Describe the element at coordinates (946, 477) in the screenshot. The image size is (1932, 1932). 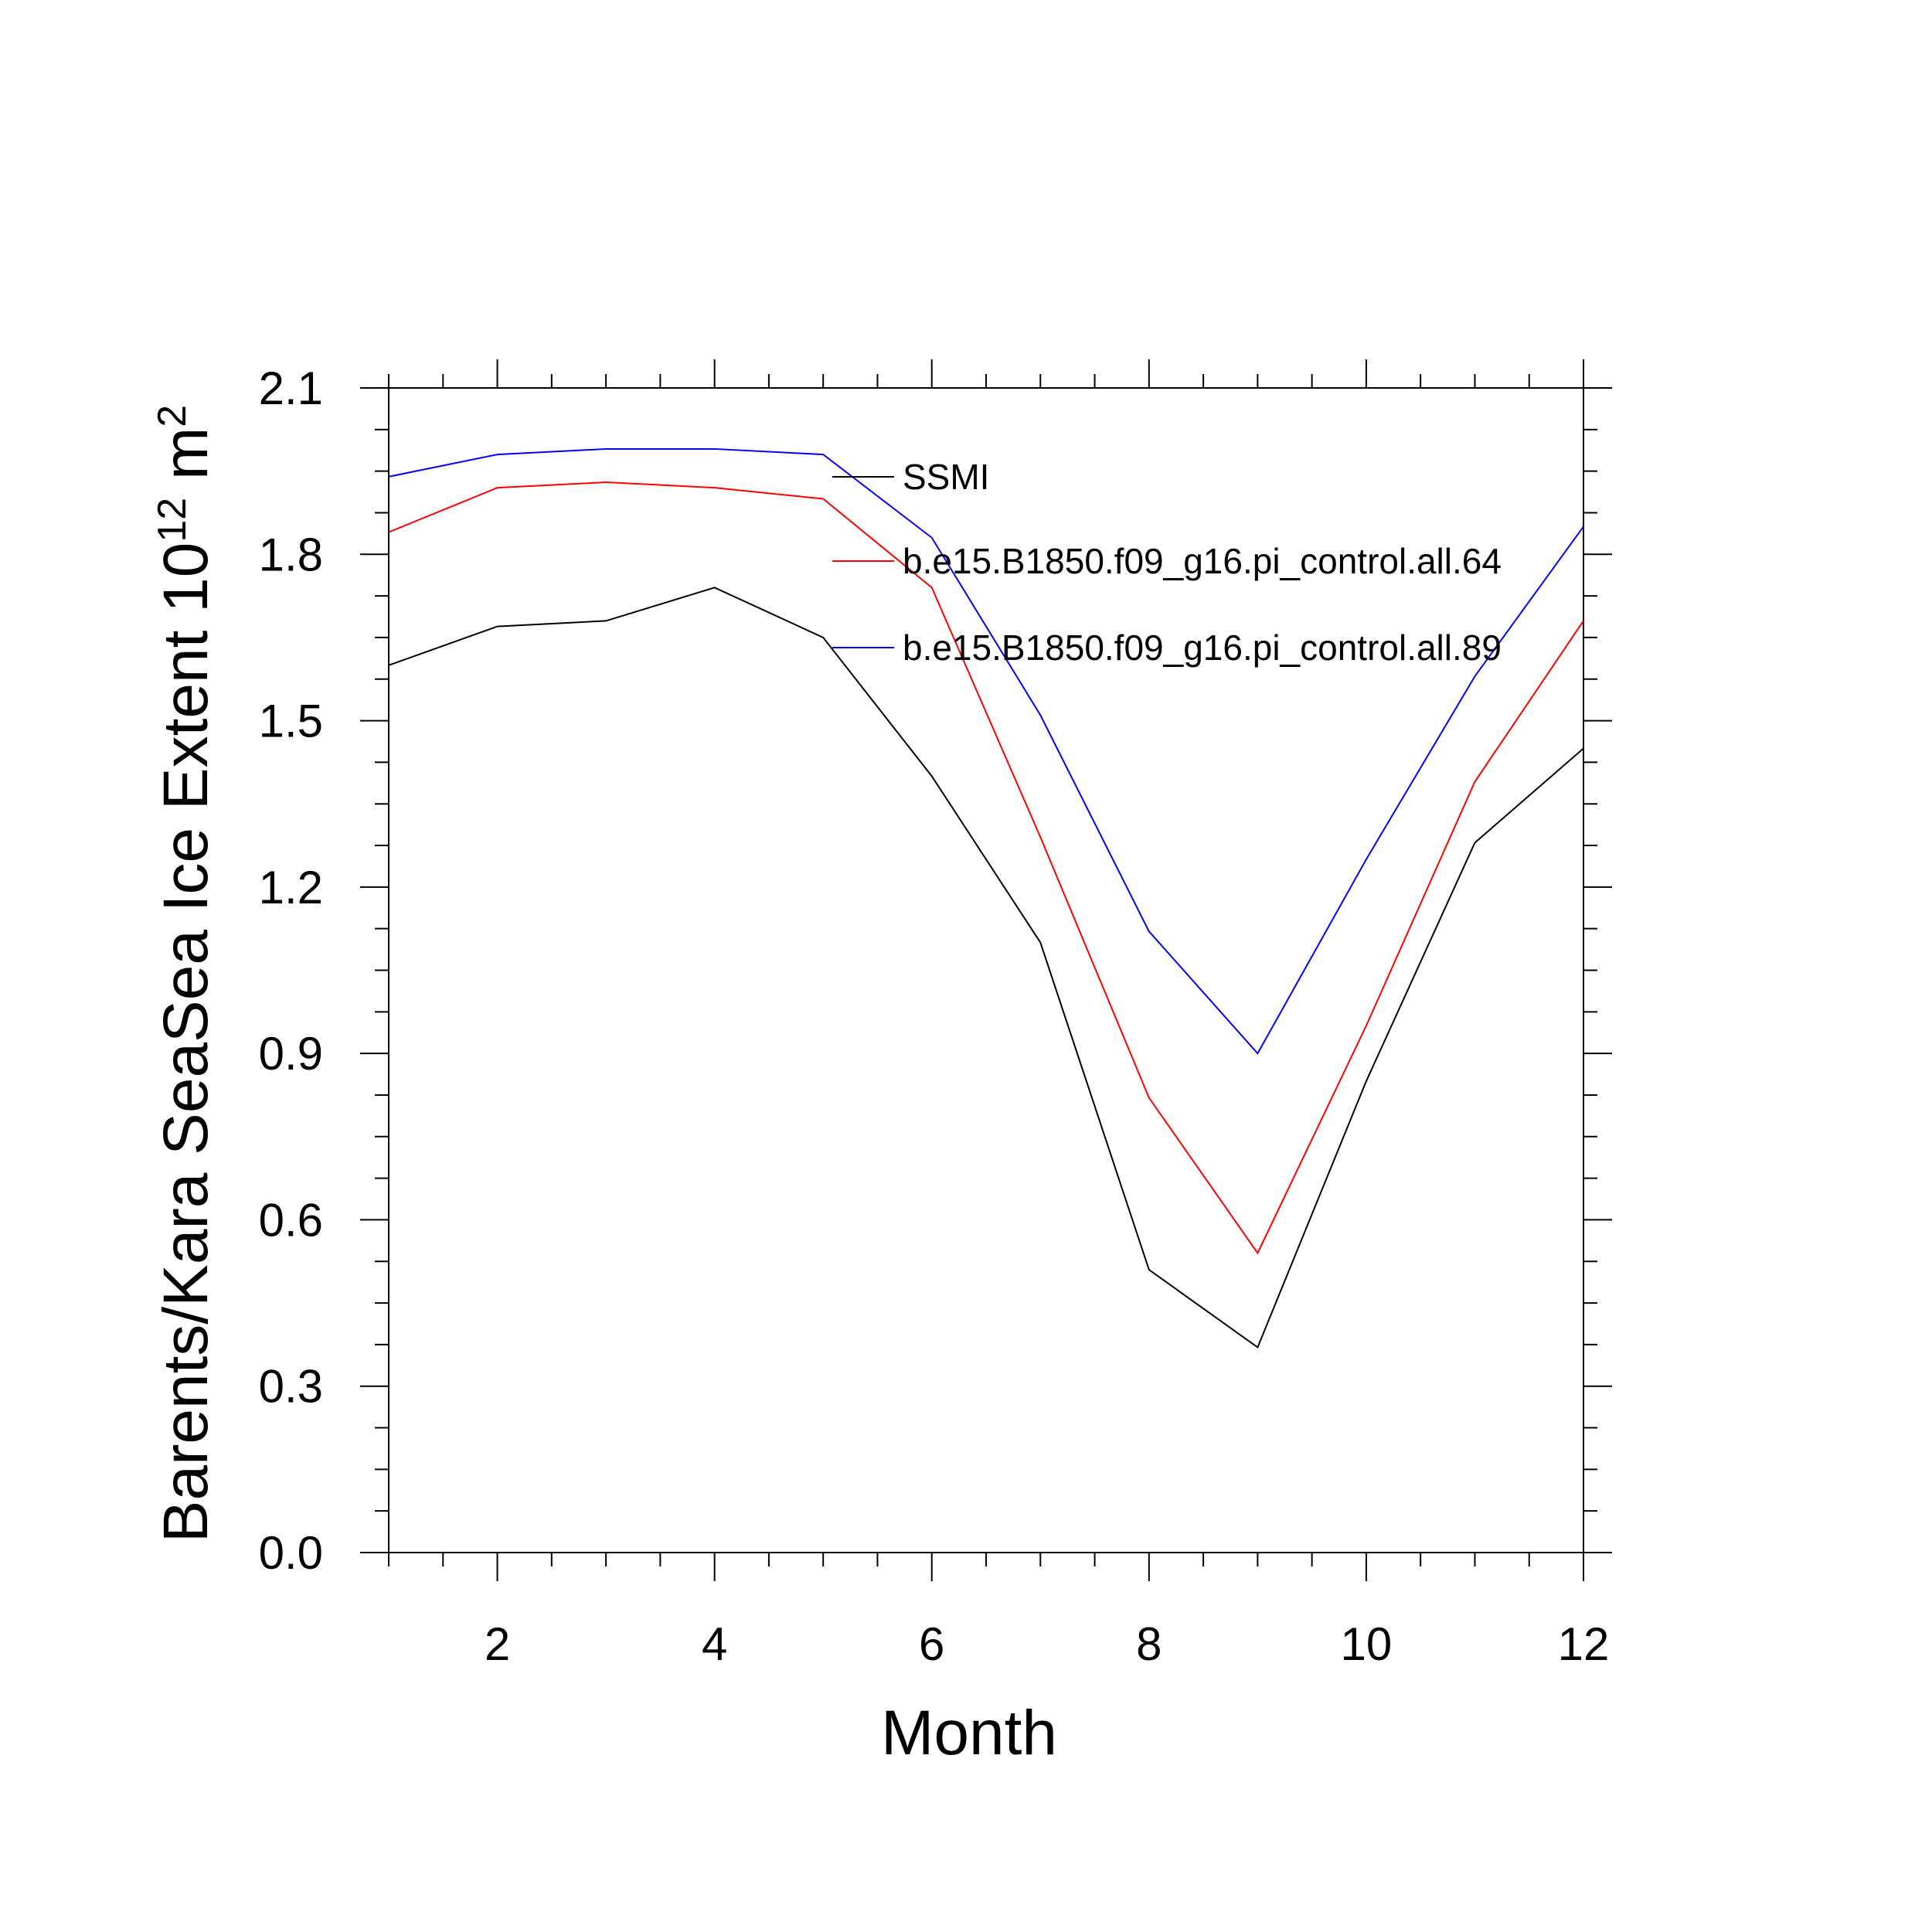
I see `legend-label-1: SSMI` at that location.